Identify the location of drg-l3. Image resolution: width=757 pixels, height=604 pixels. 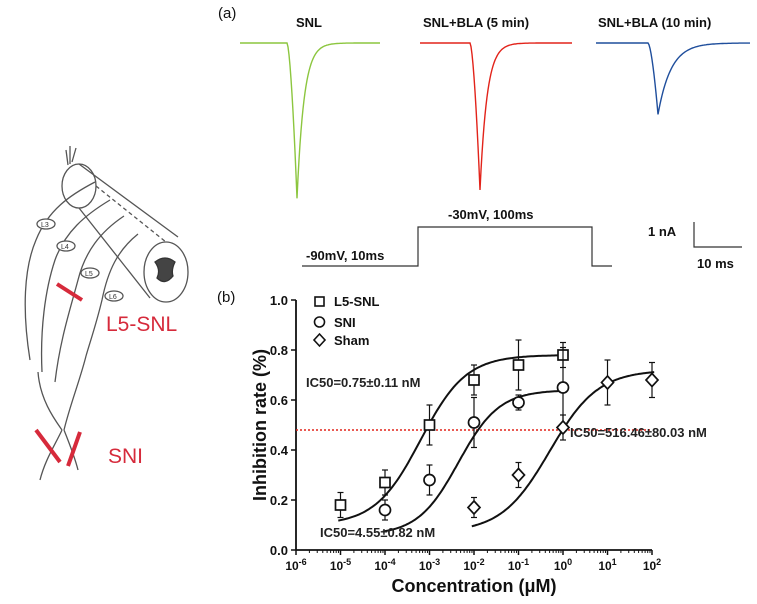
(46, 224).